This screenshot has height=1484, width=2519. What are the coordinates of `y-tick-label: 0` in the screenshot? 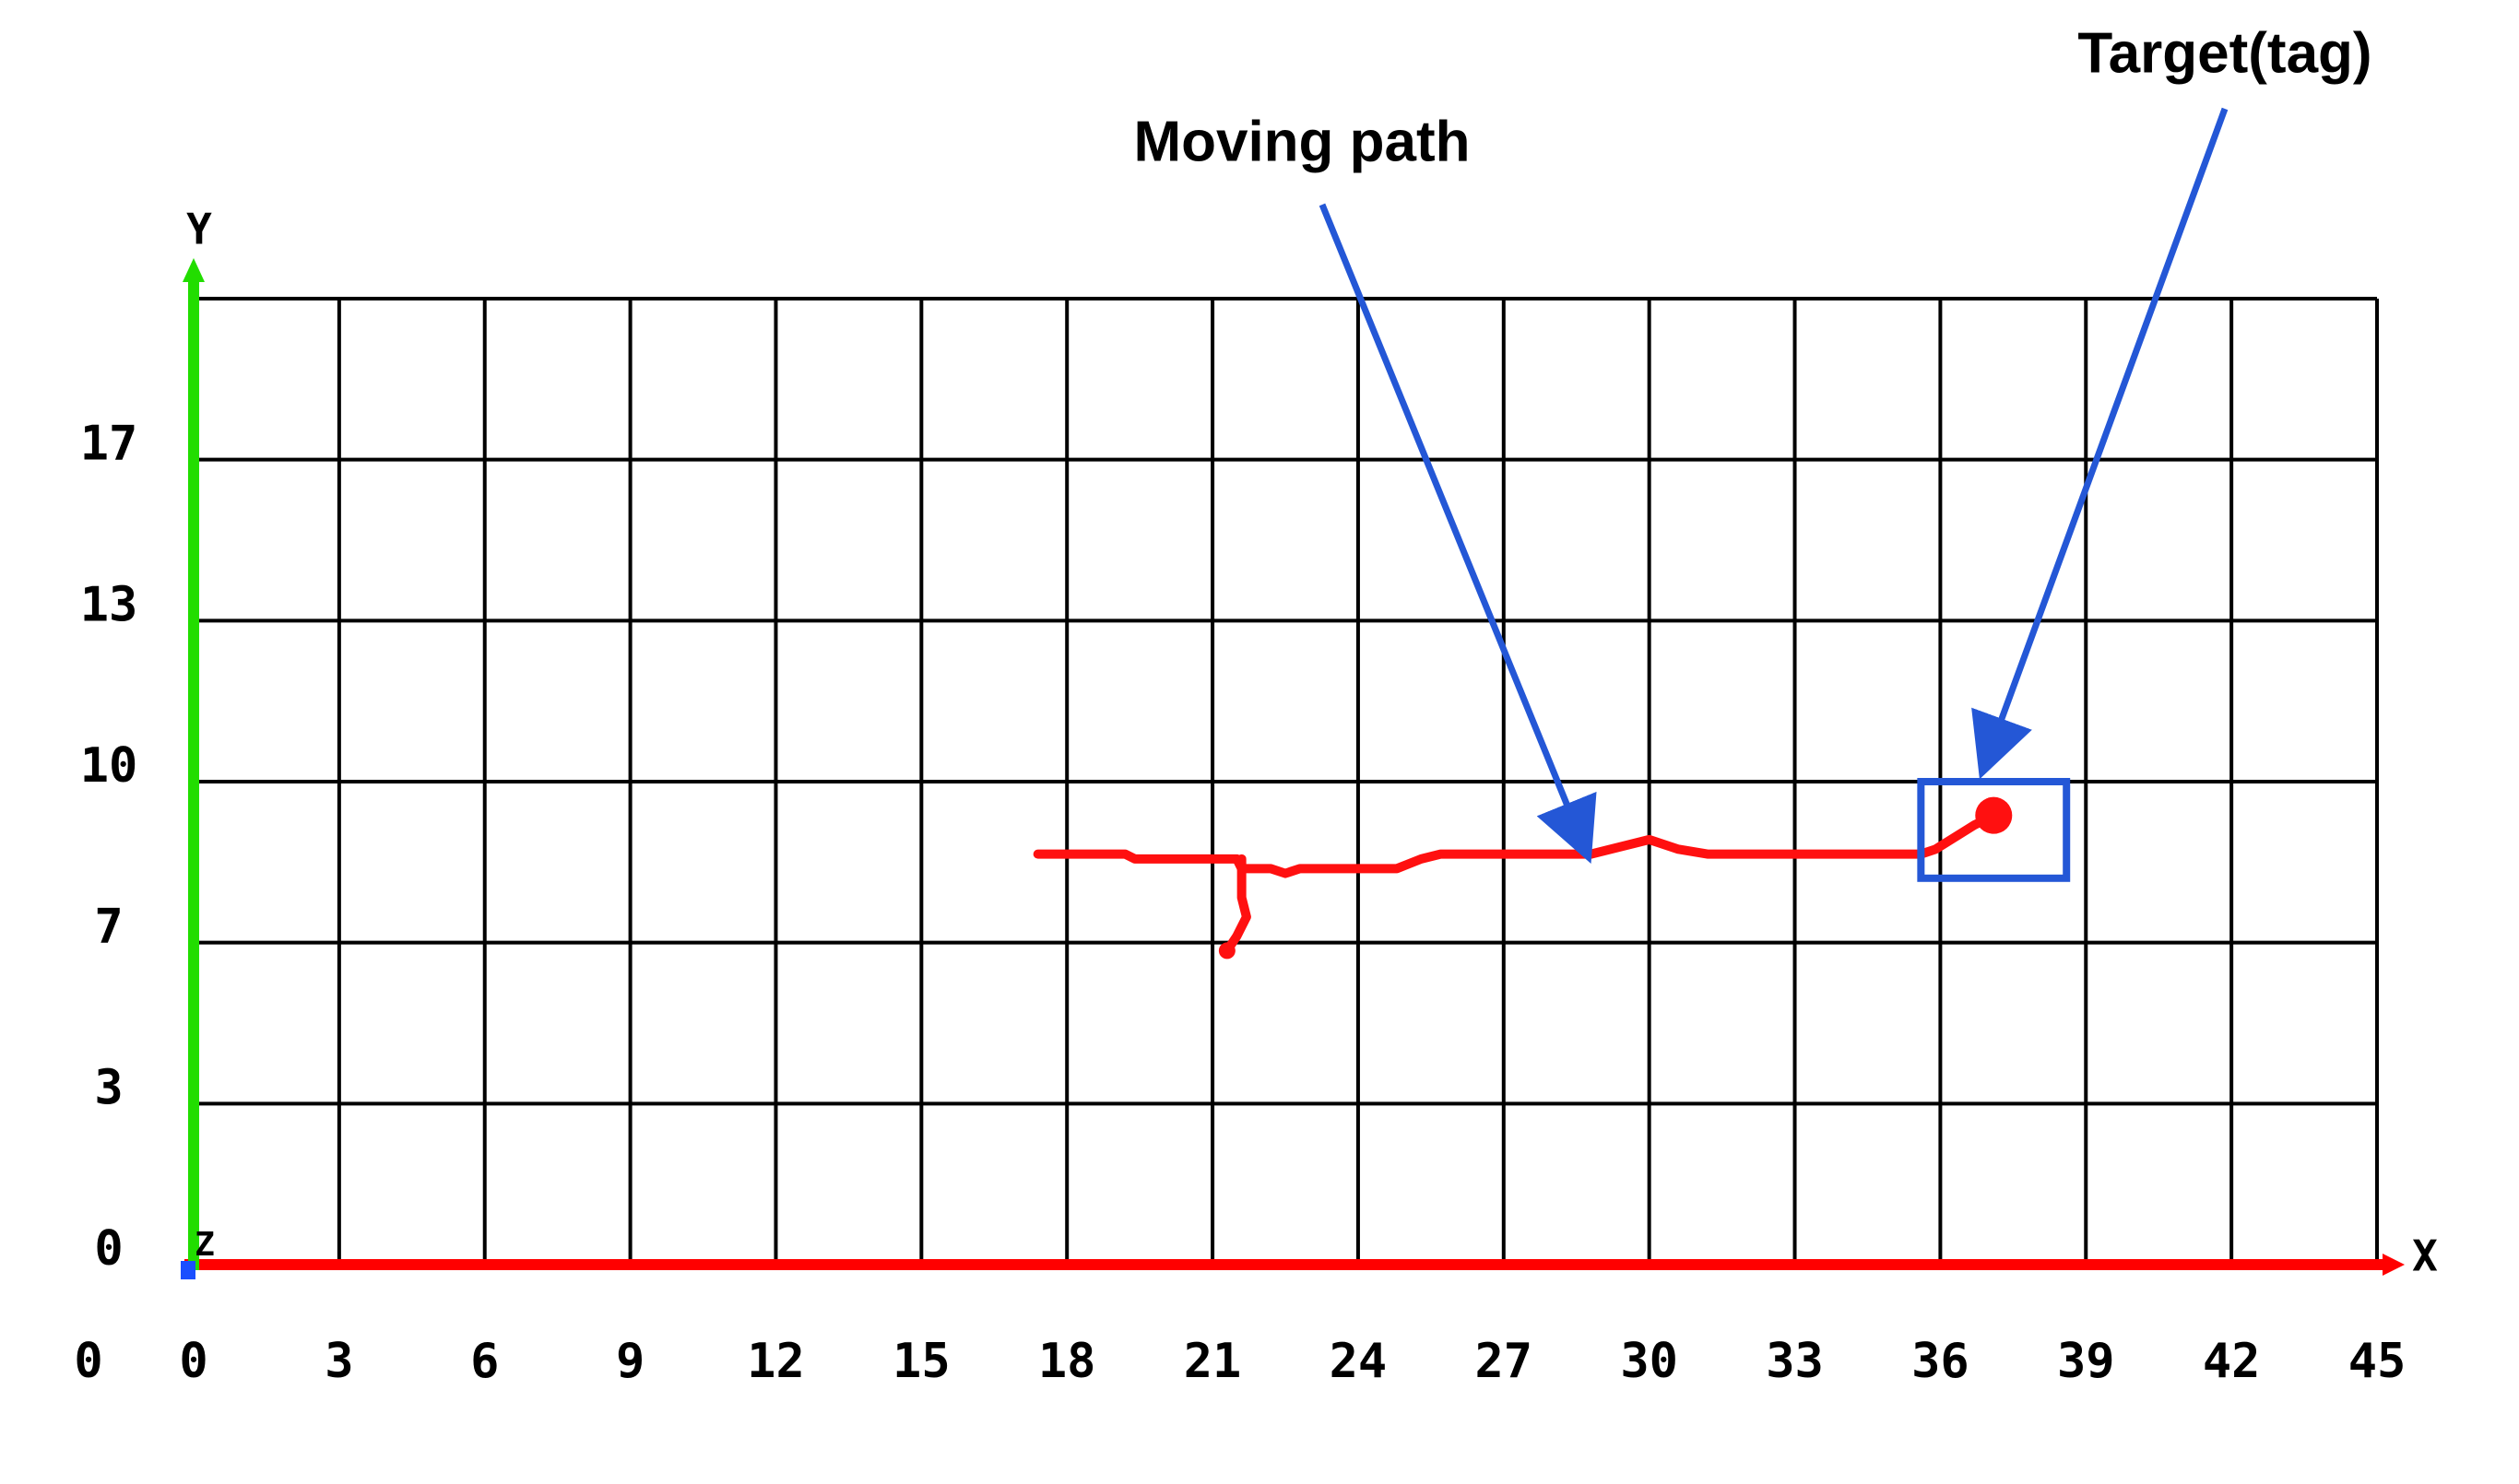 It's located at (108, 1249).